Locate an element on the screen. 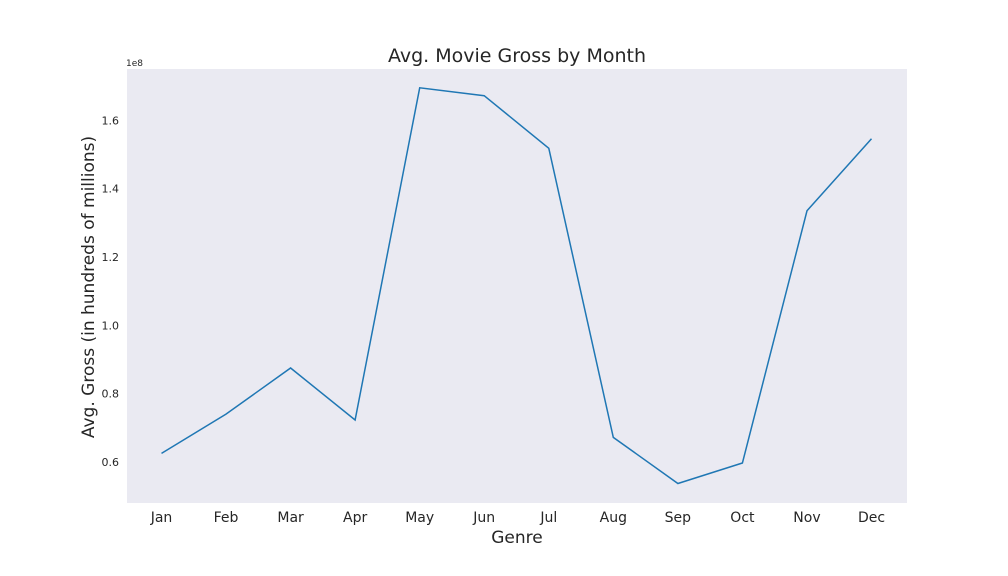  y-tick-label: 1.0 is located at coordinates (111, 325).